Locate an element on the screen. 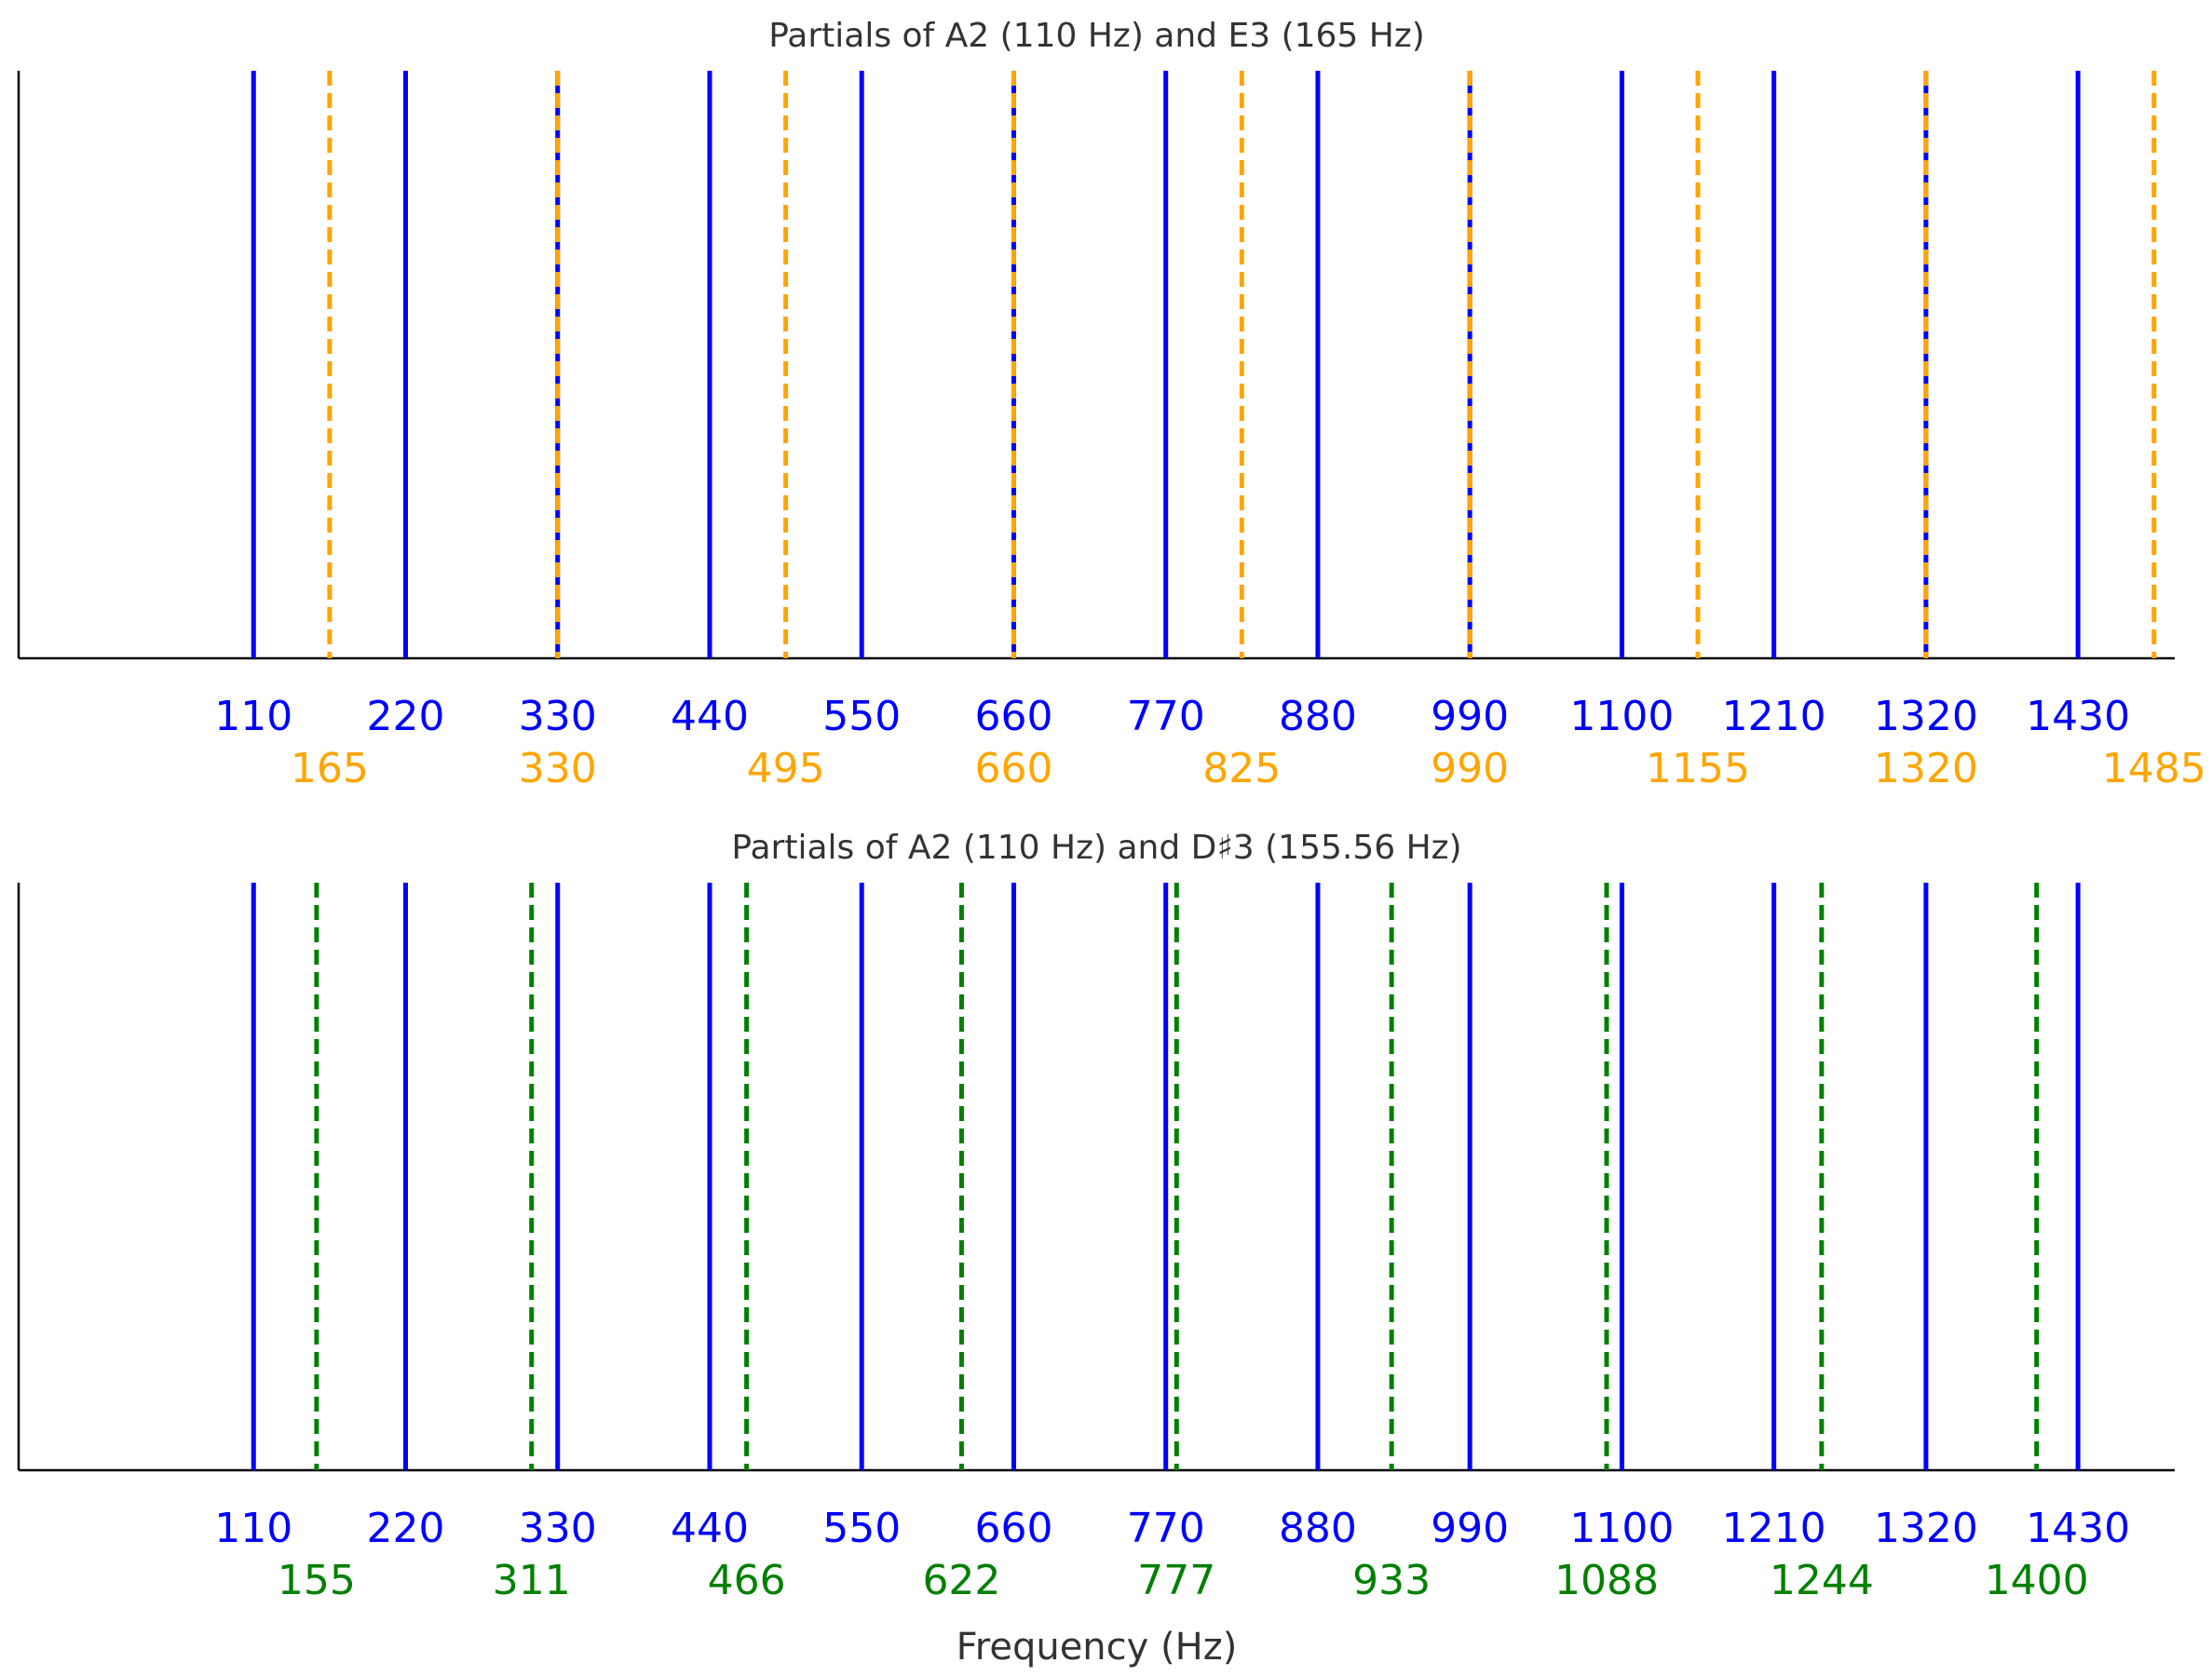  tick-label-dsharp3-1: 155 is located at coordinates (317, 1581).